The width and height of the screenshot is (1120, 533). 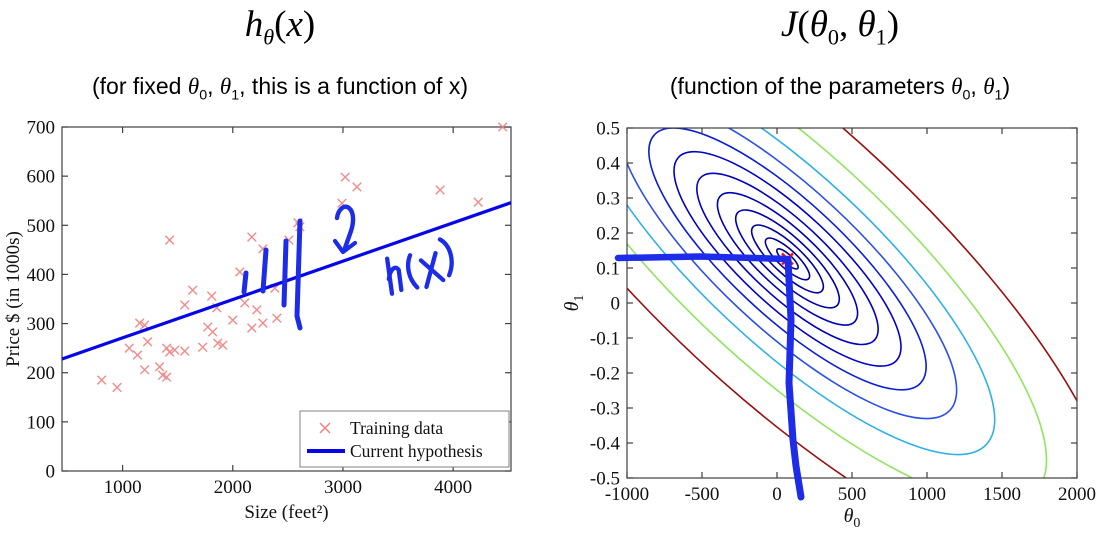 What do you see at coordinates (709, 377) in the screenshot?
I see `gradient-descent-ink` at bounding box center [709, 377].